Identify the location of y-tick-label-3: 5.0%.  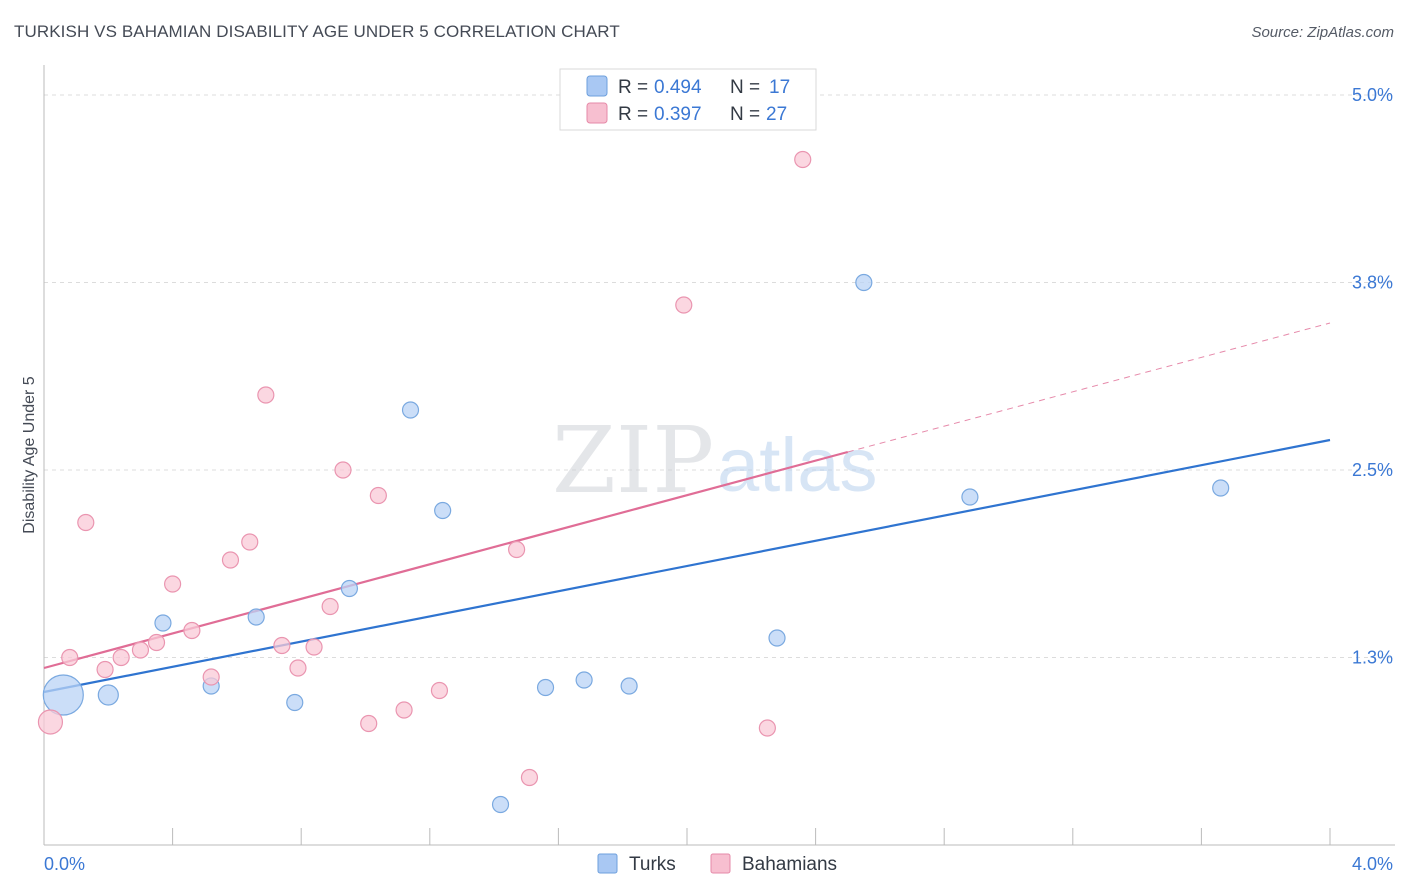
(1372, 95).